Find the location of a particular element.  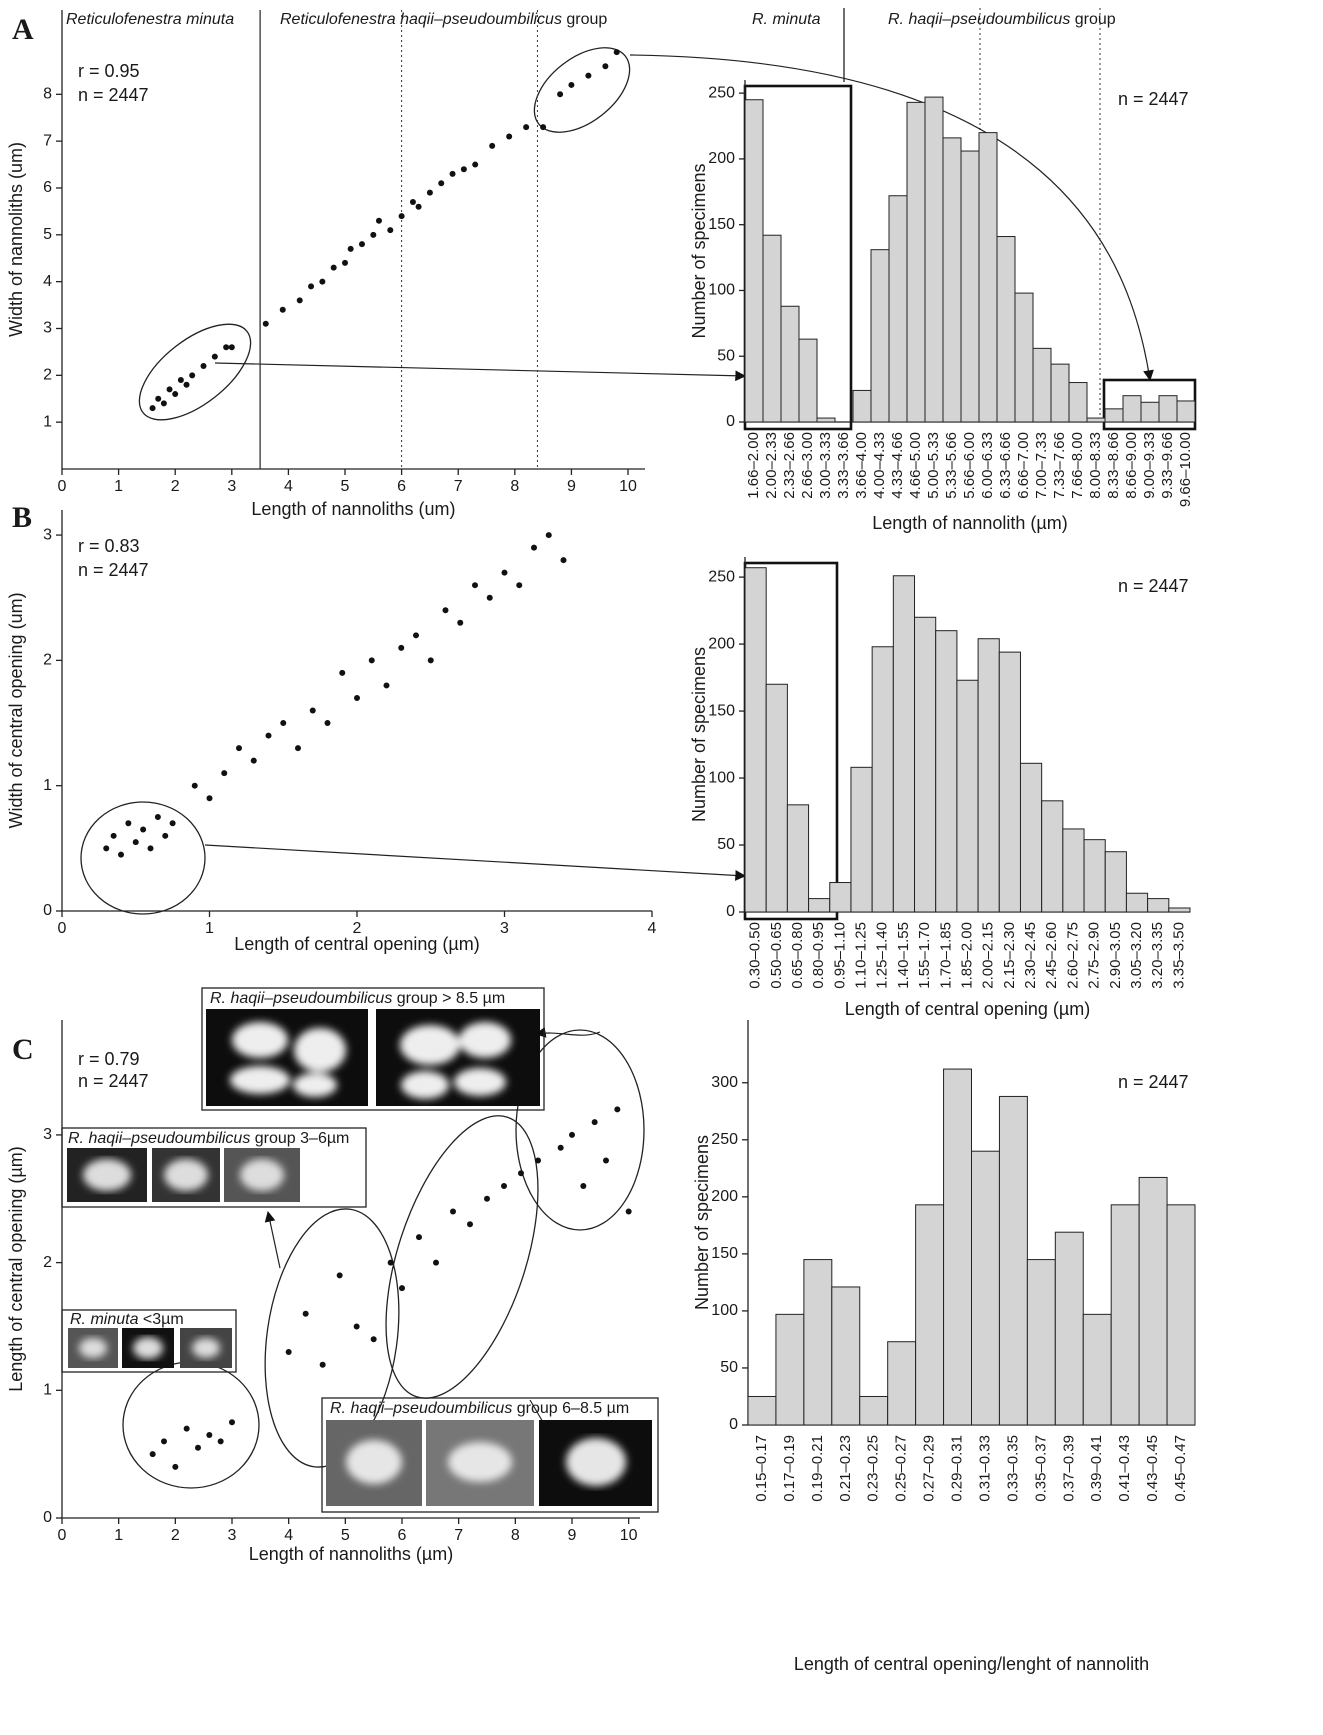

x-tick-label: 4 is located at coordinates (288, 486).